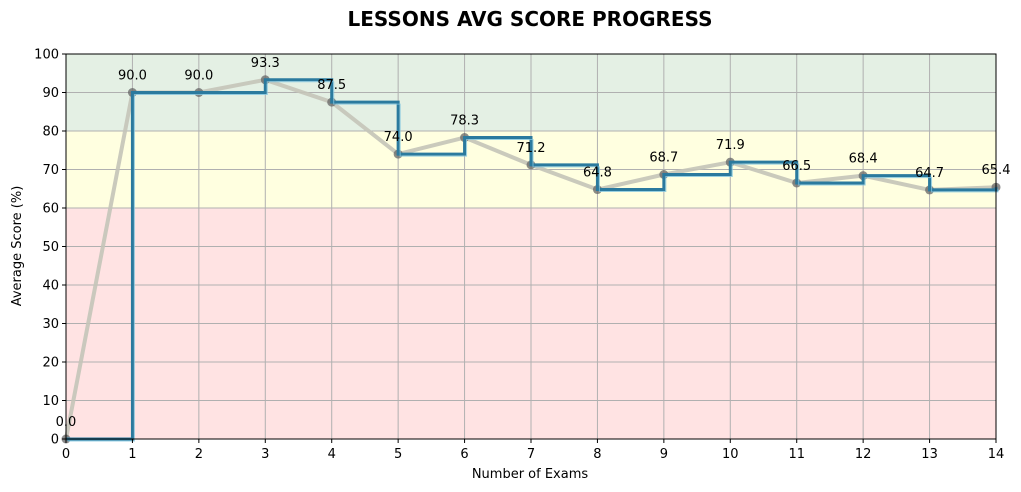 The image size is (1021, 492). What do you see at coordinates (929, 173) in the screenshot?
I see `data-label: 64.7` at bounding box center [929, 173].